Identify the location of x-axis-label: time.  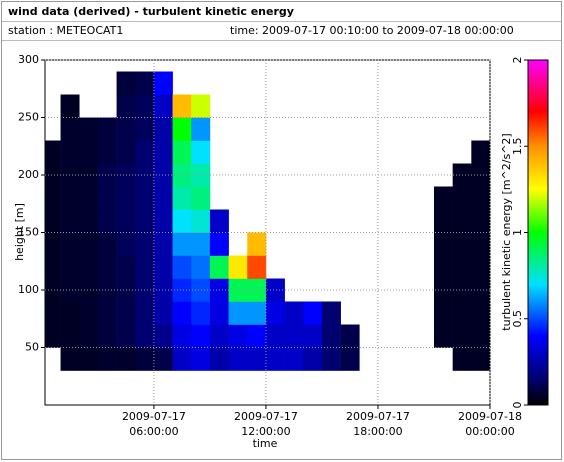
(265, 443).